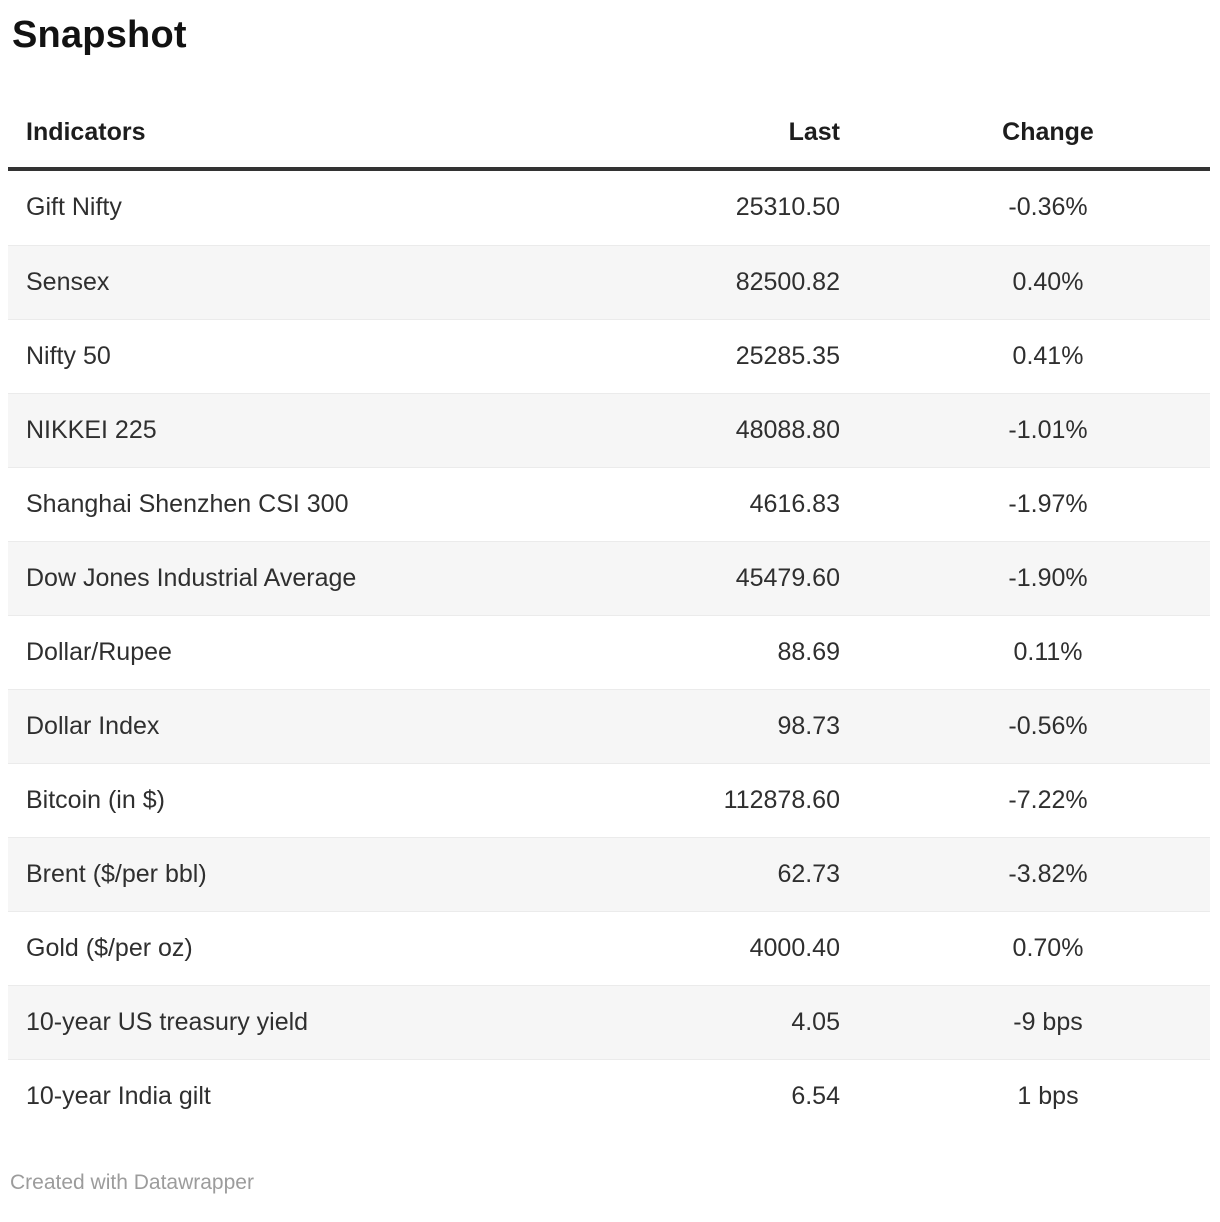 The image size is (1220, 1222). Describe the element at coordinates (1048, 725) in the screenshot. I see `change-value-cell: -0.56%` at that location.